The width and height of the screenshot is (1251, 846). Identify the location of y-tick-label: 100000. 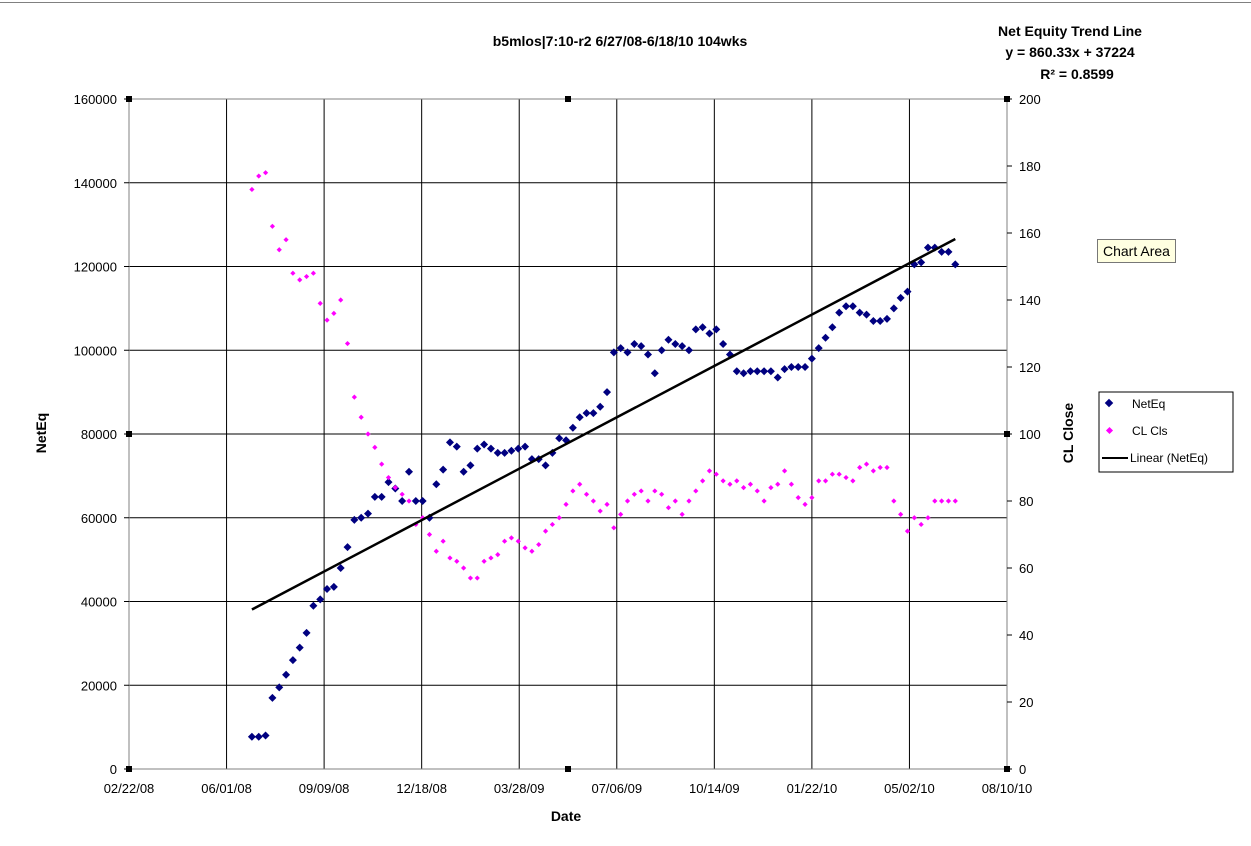
(95, 350).